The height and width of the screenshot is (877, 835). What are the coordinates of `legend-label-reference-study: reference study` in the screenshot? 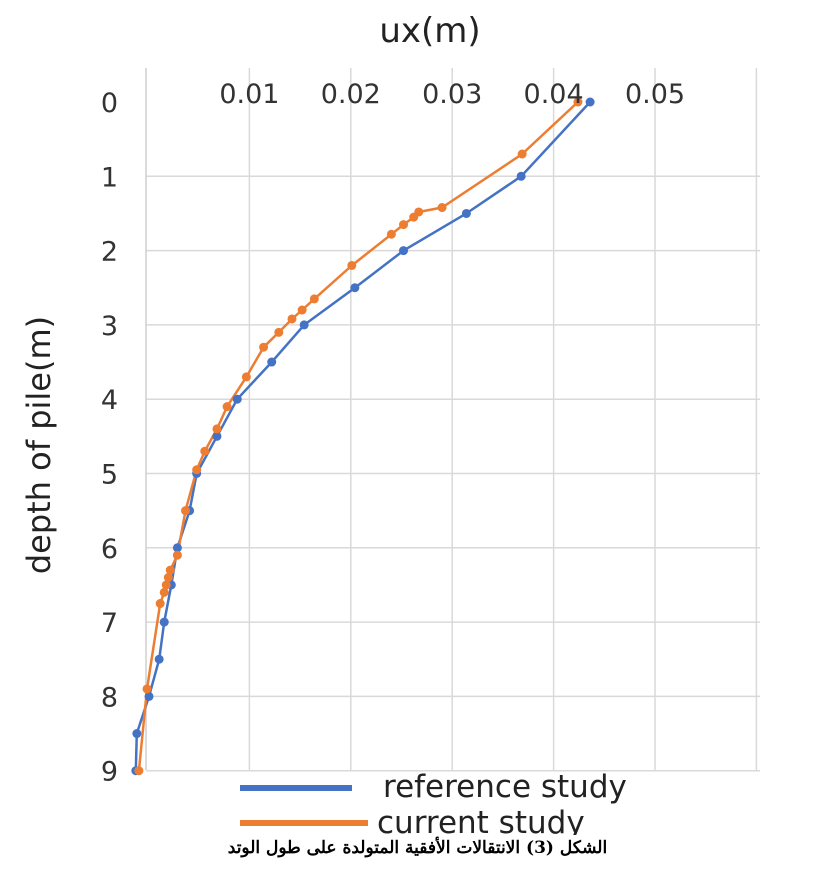 It's located at (505, 787).